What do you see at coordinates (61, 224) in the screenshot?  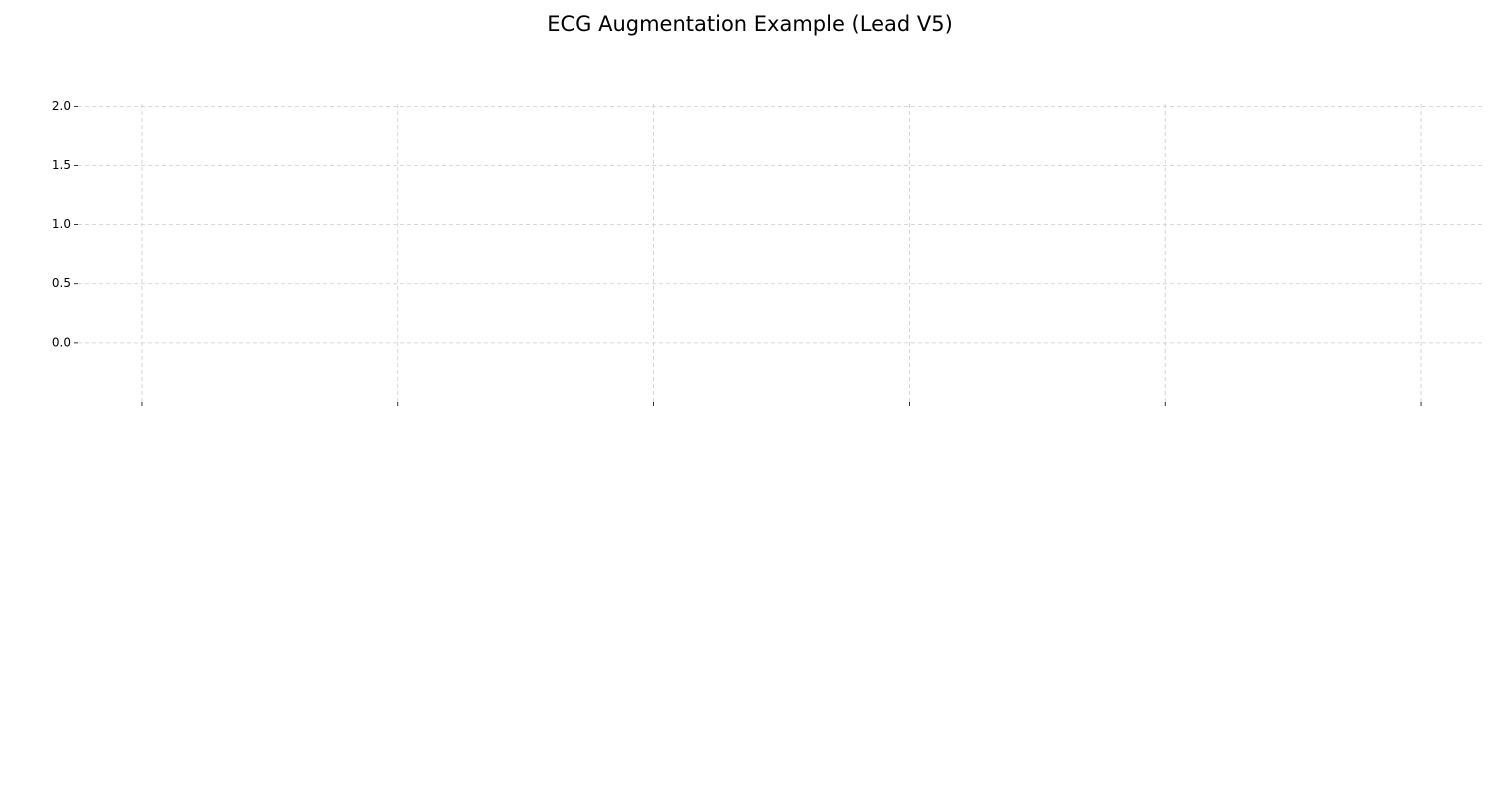 I see `y-tick-label: 1.0` at bounding box center [61, 224].